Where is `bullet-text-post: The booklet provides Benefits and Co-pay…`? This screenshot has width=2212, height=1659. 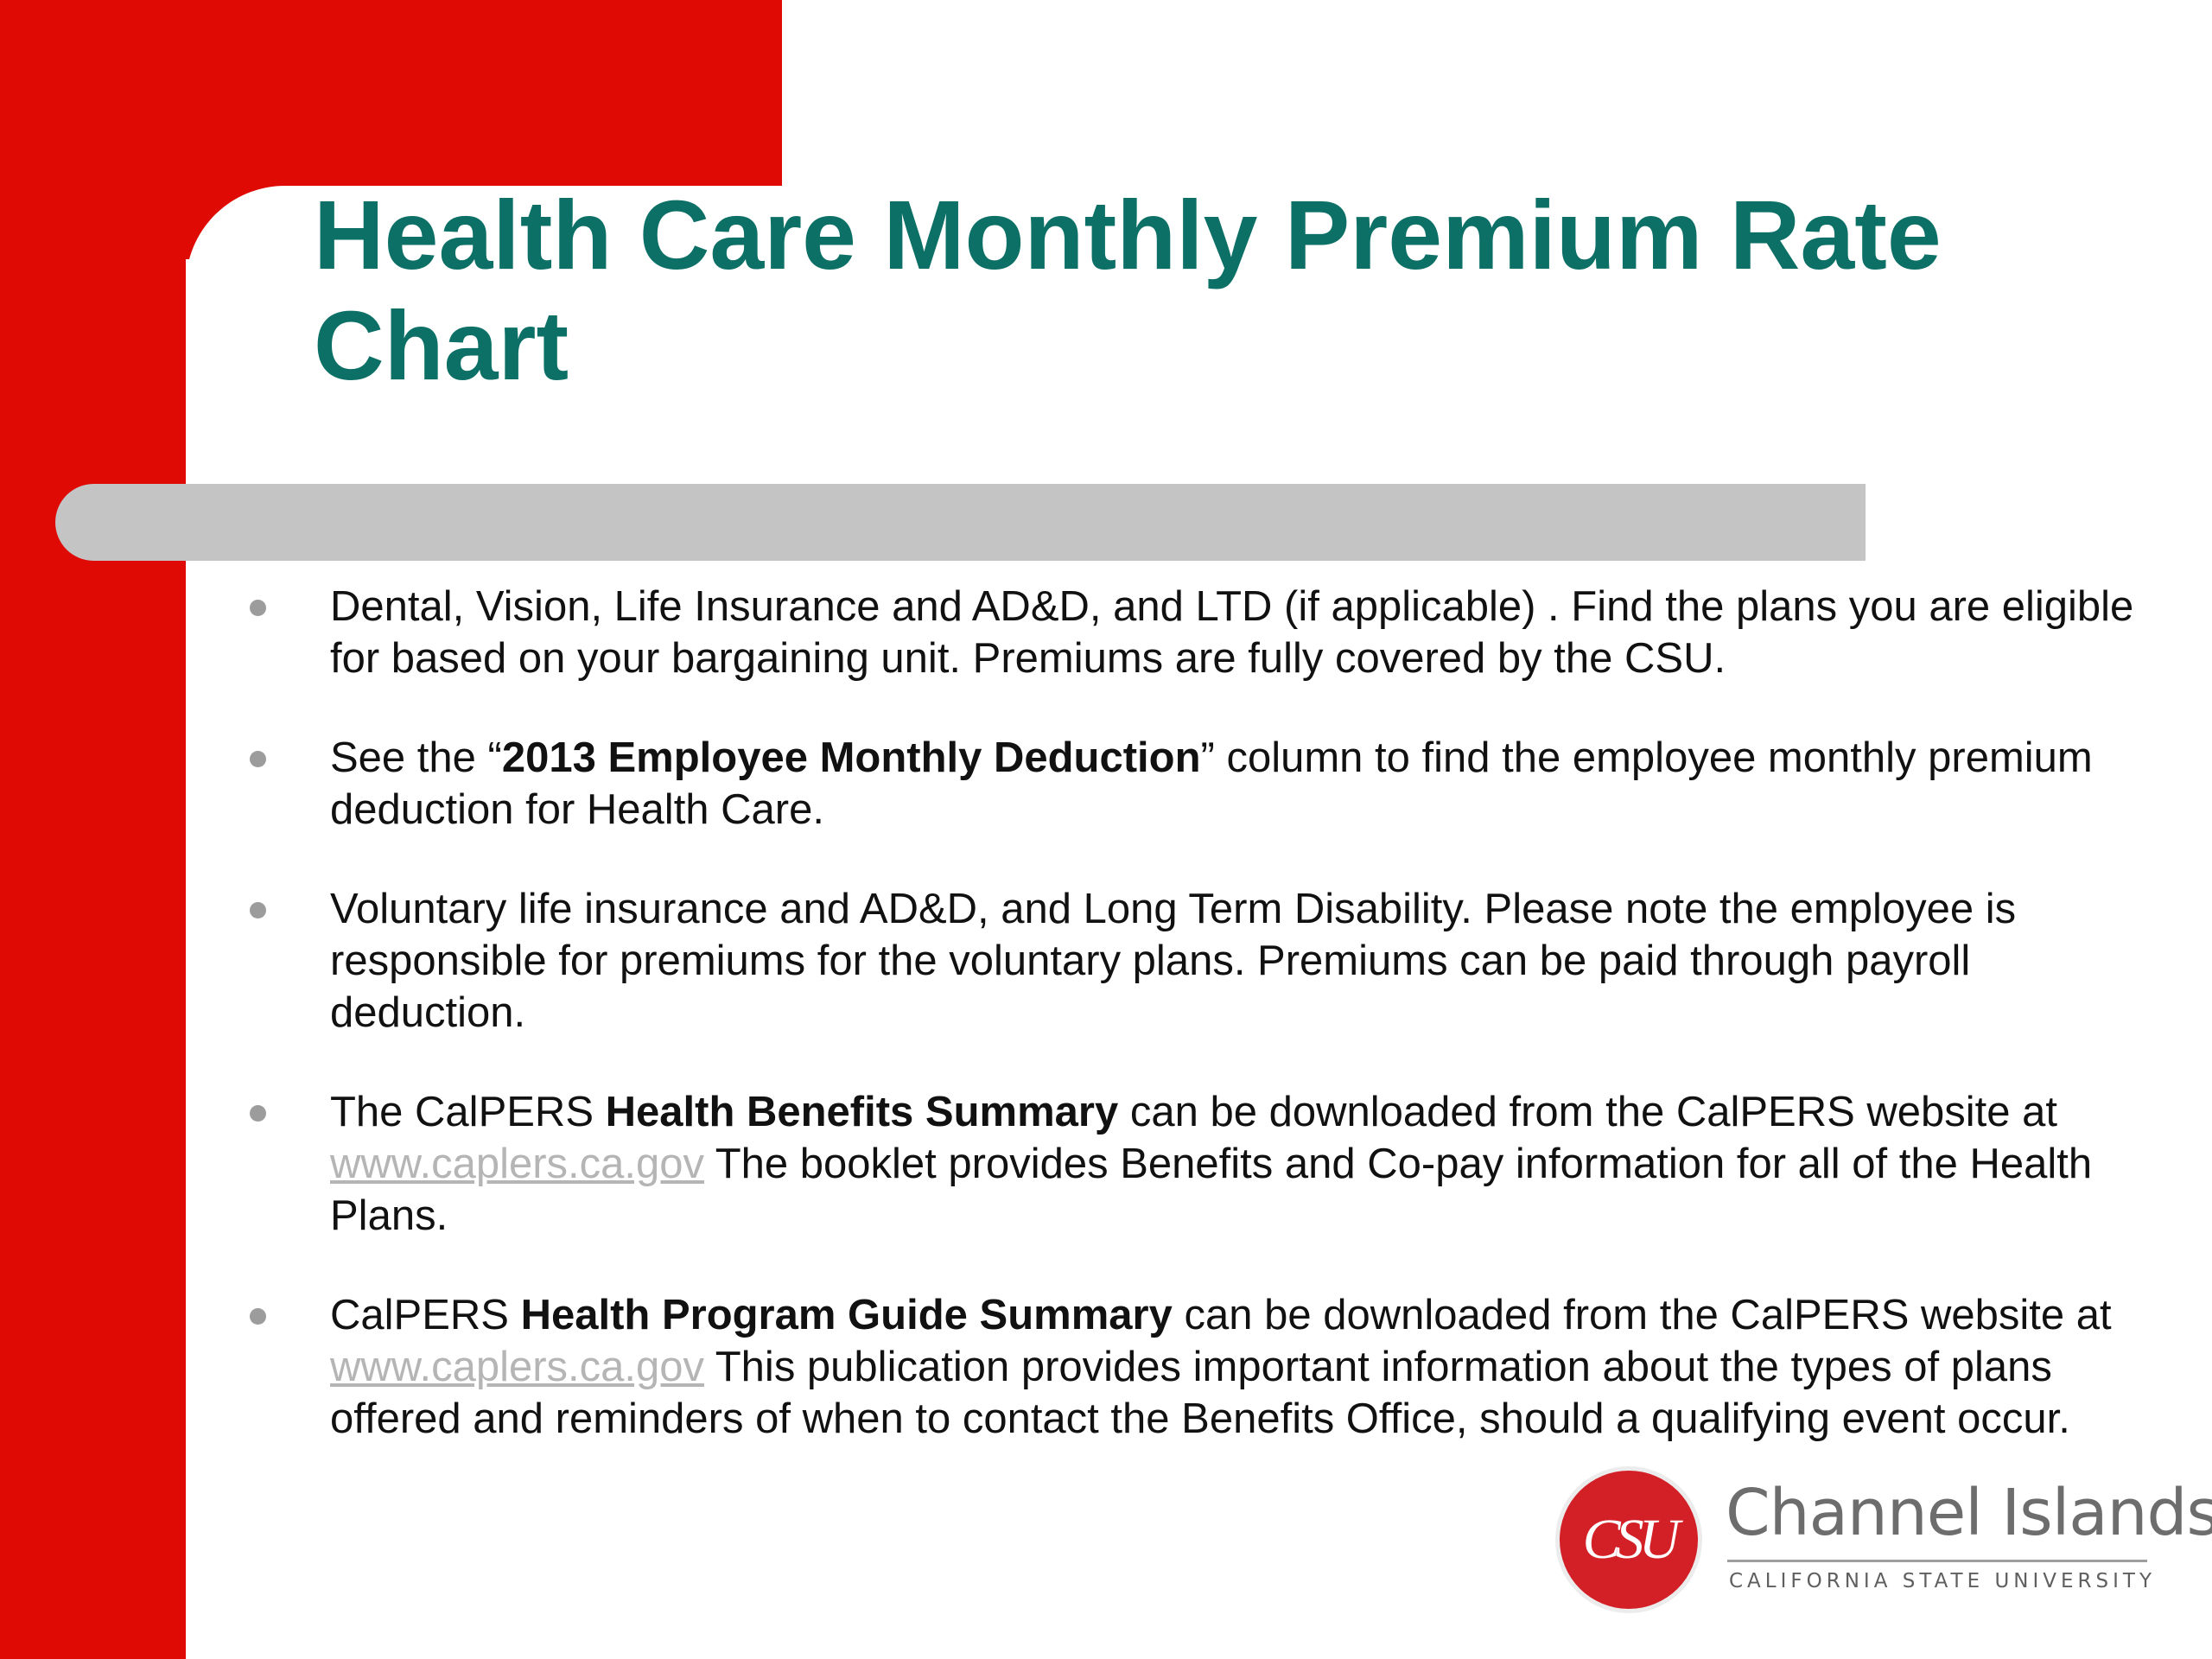
bullet-text-post: The booklet provides Benefits and Co-pay… is located at coordinates (1211, 1190).